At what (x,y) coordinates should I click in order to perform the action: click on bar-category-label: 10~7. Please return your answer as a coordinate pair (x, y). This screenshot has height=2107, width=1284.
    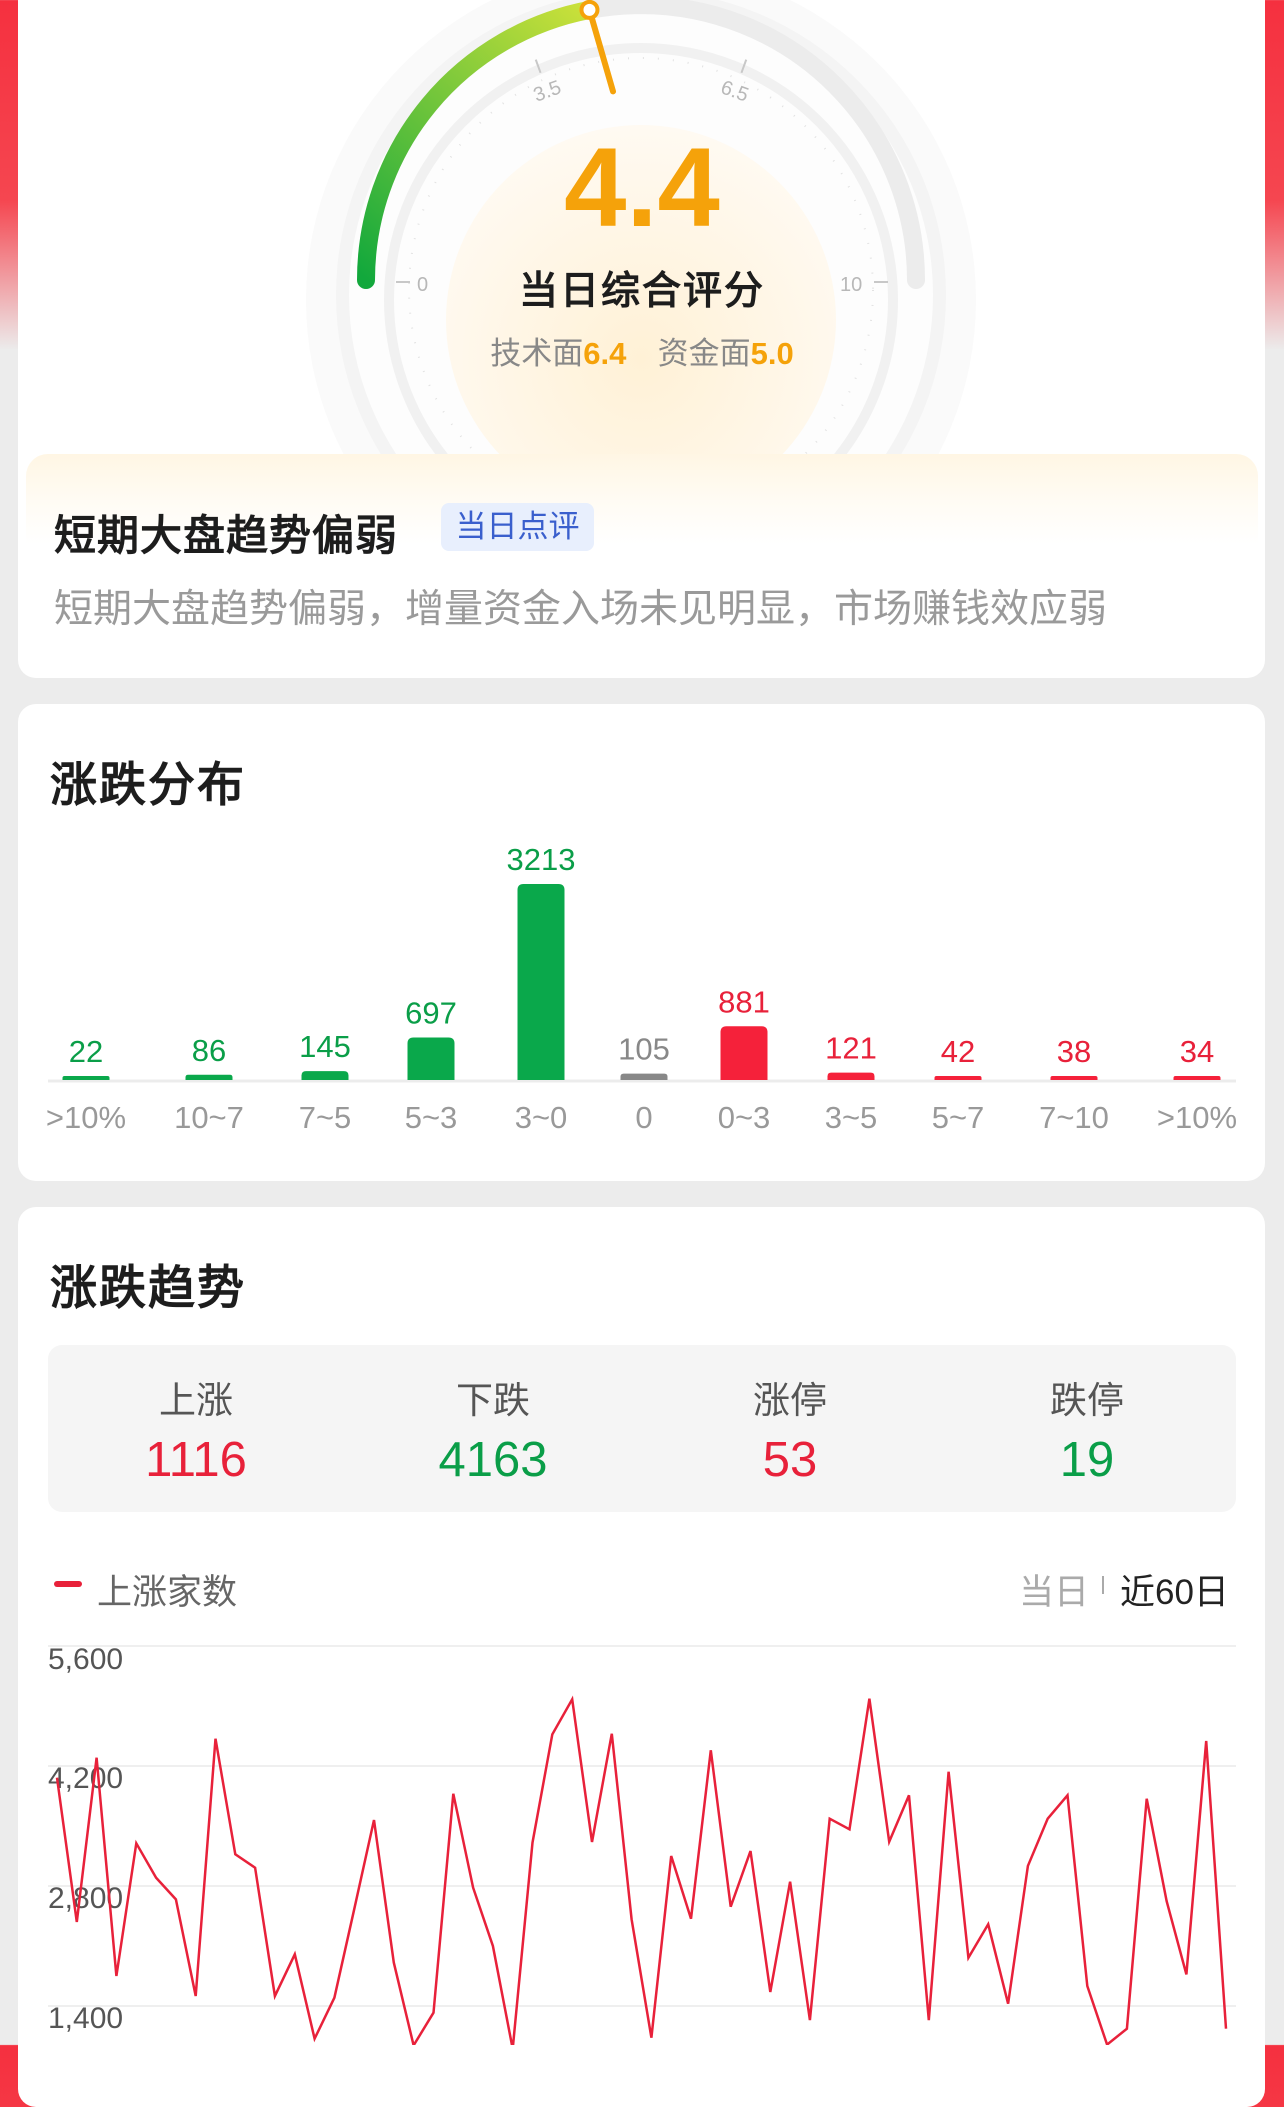
    Looking at the image, I should click on (209, 1117).